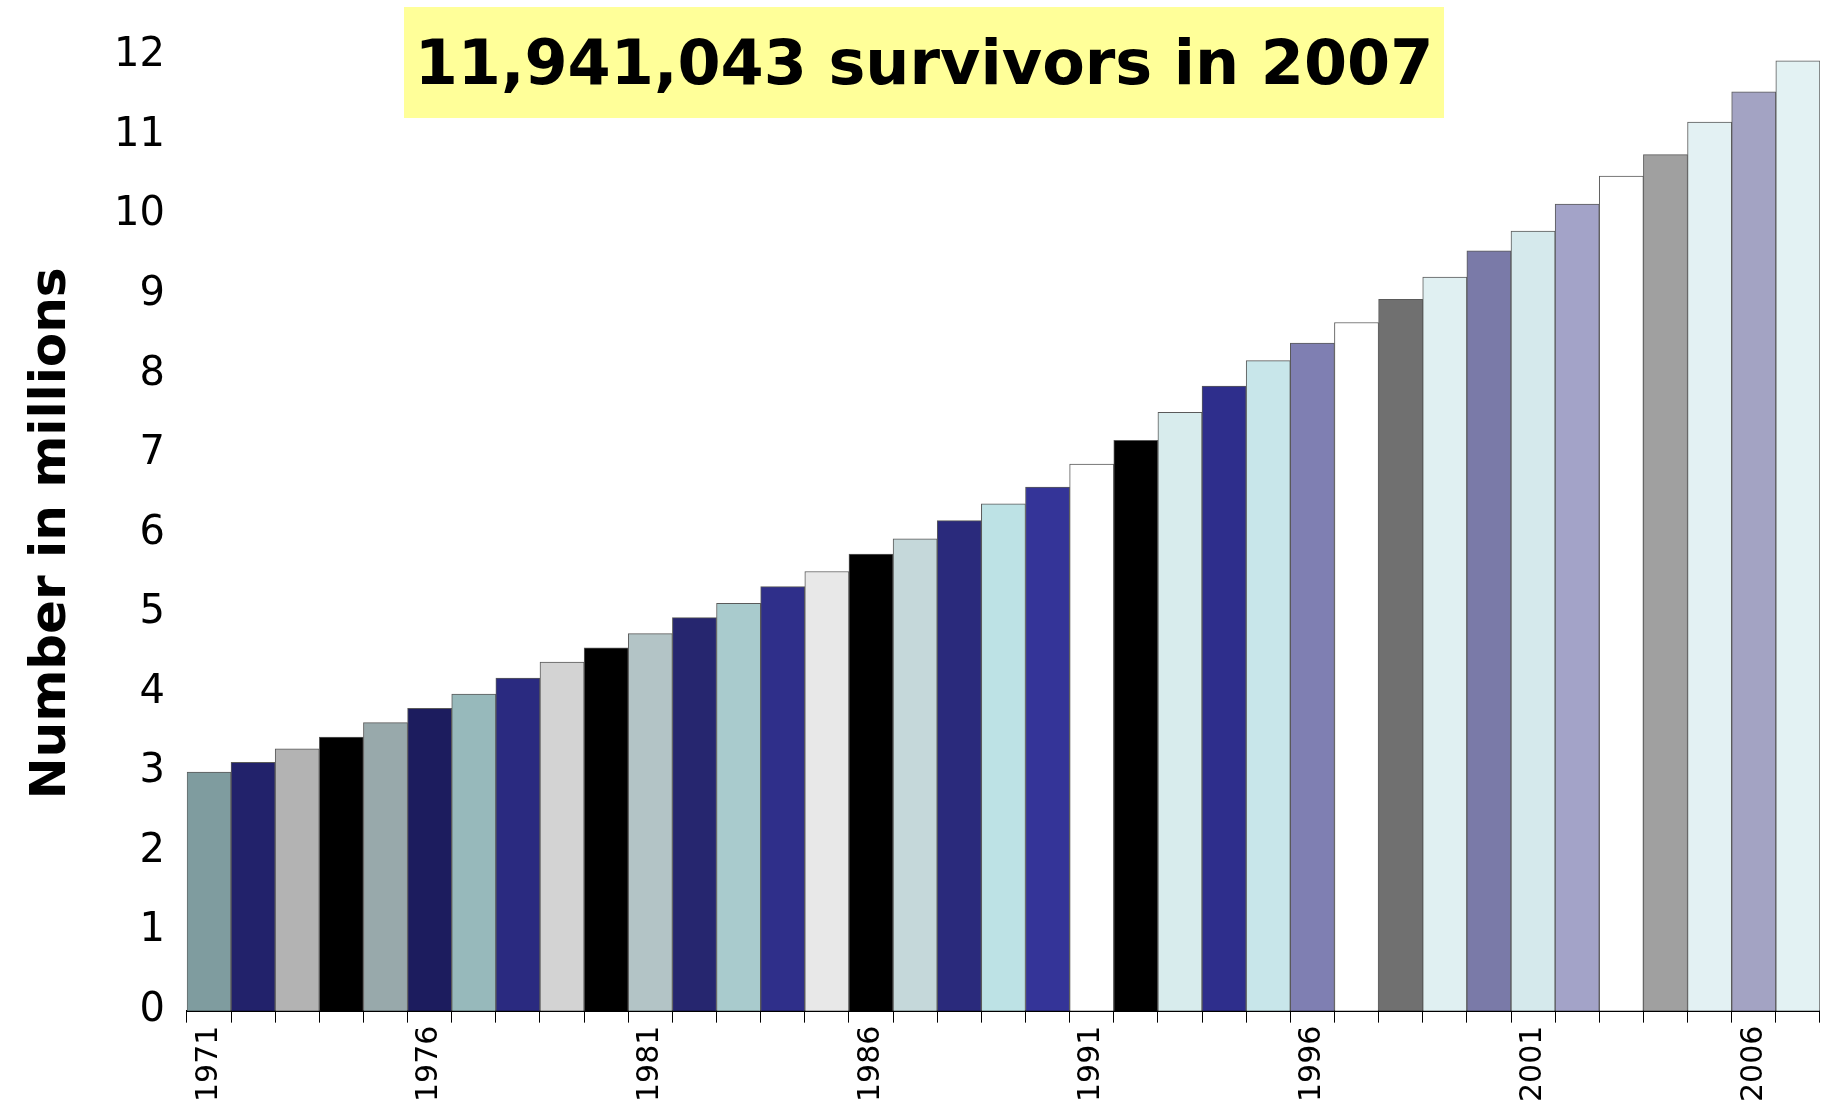  What do you see at coordinates (868, 1064) in the screenshot?
I see `x-tick-label: 1986` at bounding box center [868, 1064].